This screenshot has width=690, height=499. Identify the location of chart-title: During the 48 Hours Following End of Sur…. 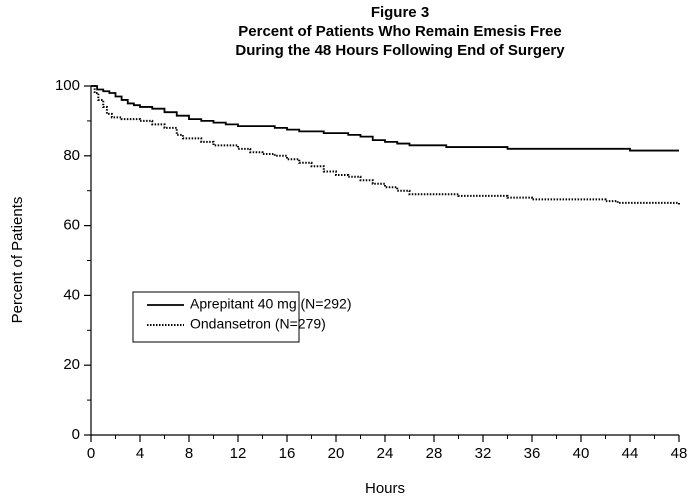
(400, 50).